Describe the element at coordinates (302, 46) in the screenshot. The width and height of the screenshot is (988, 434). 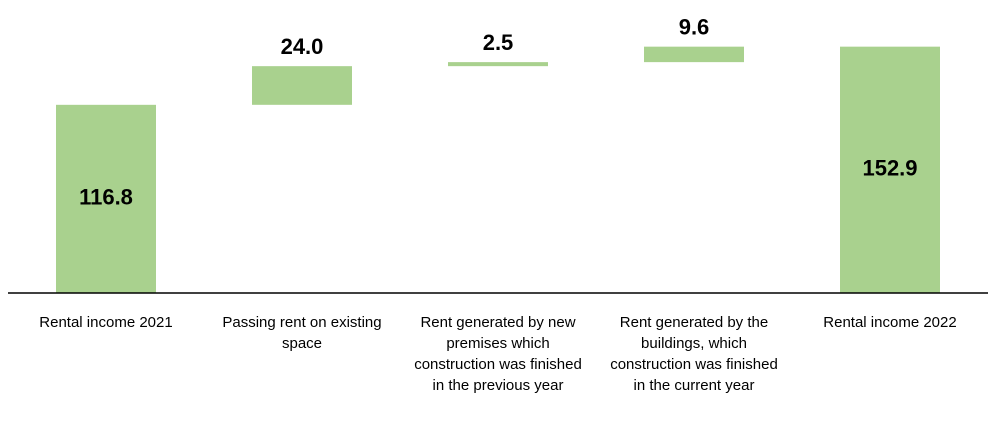
I see `value-label: 24.0` at that location.